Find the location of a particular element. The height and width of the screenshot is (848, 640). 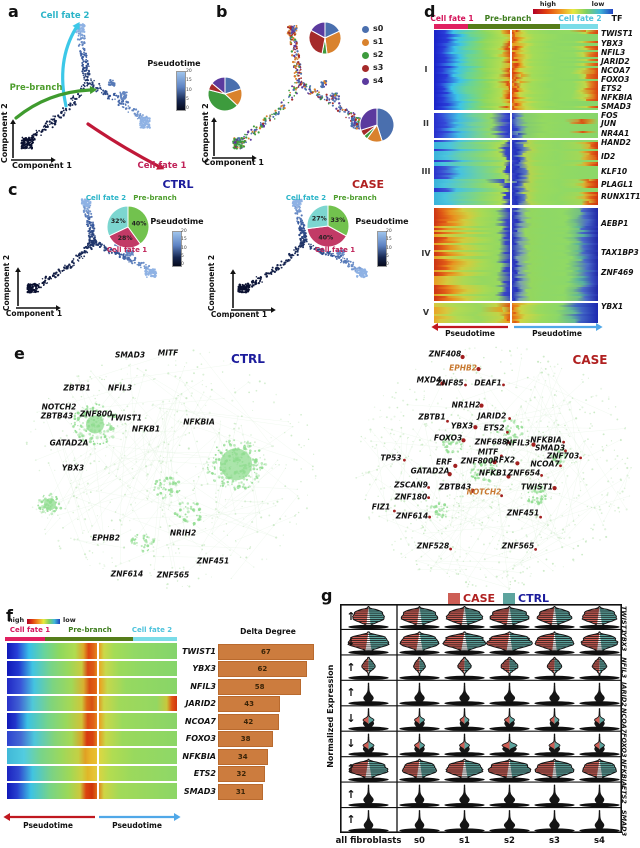

tick-label: 10 is located at coordinates (389, 248).